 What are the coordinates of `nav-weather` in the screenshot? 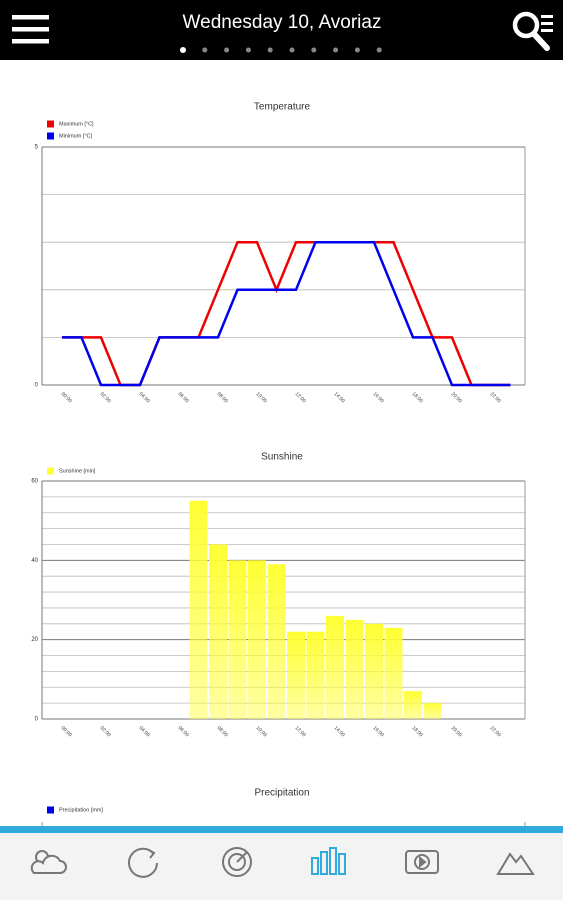 It's located at (48, 862).